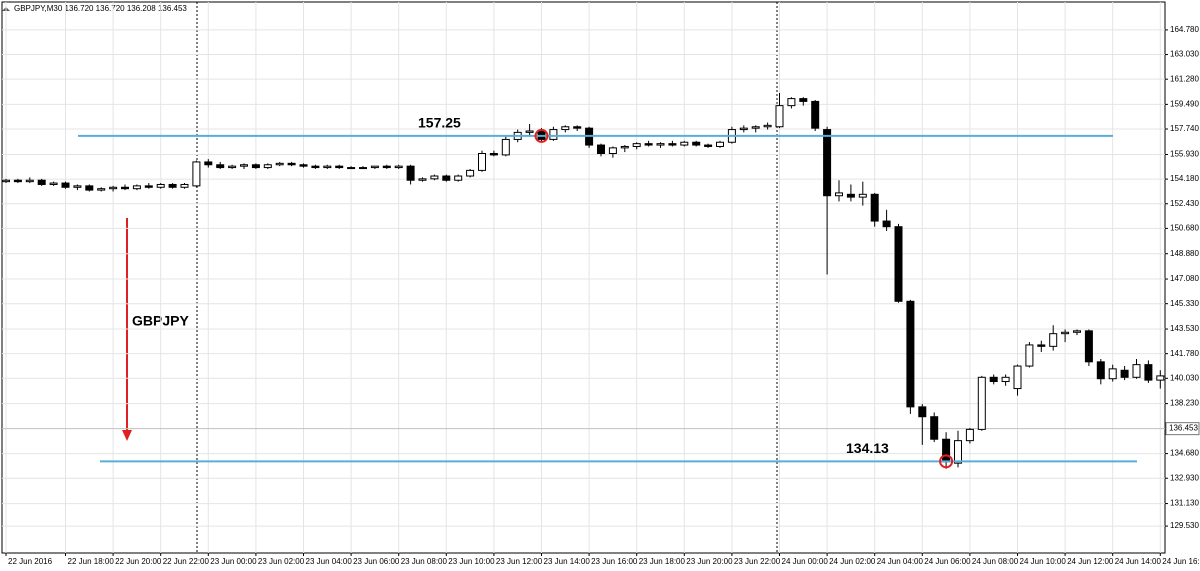  I want to click on y-tick-label: 140.030, so click(1184, 377).